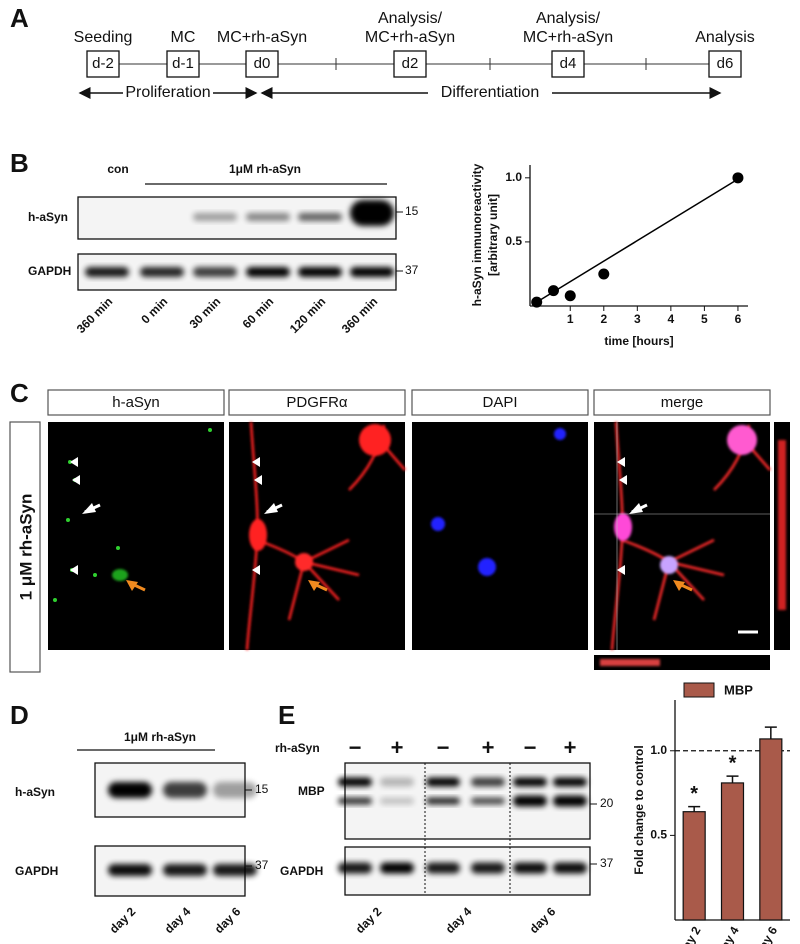 The width and height of the screenshot is (800, 944). I want to click on day-label: d0, so click(262, 63).